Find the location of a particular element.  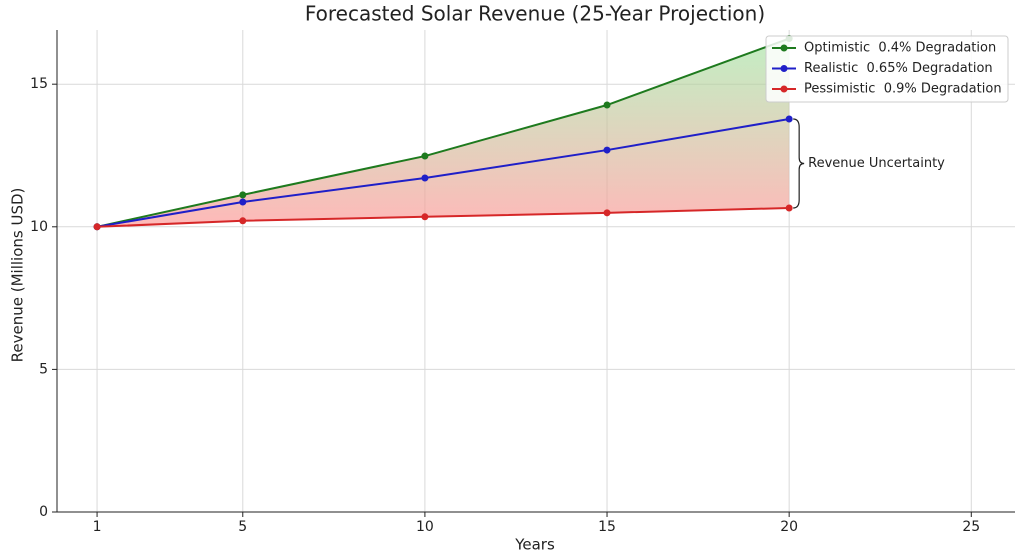

y-tick-label: 10 is located at coordinates (39, 227).